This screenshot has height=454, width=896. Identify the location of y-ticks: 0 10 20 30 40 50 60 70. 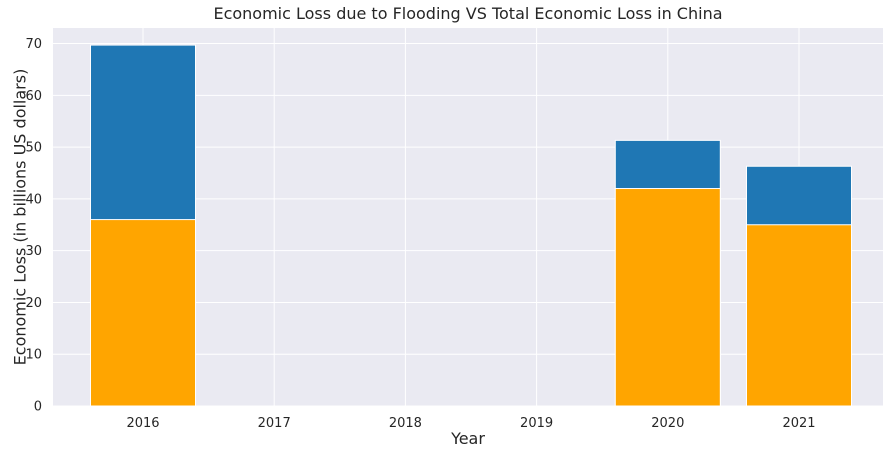
(33, 225).